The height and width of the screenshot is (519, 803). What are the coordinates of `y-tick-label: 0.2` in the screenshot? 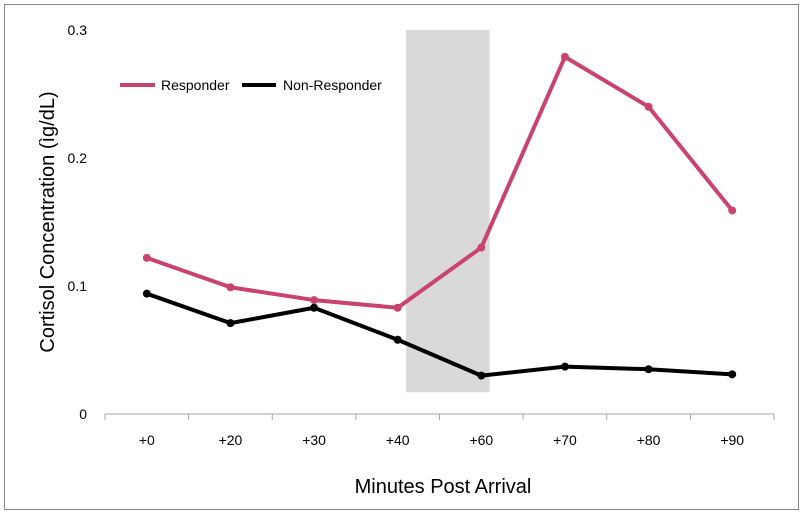 It's located at (78, 158).